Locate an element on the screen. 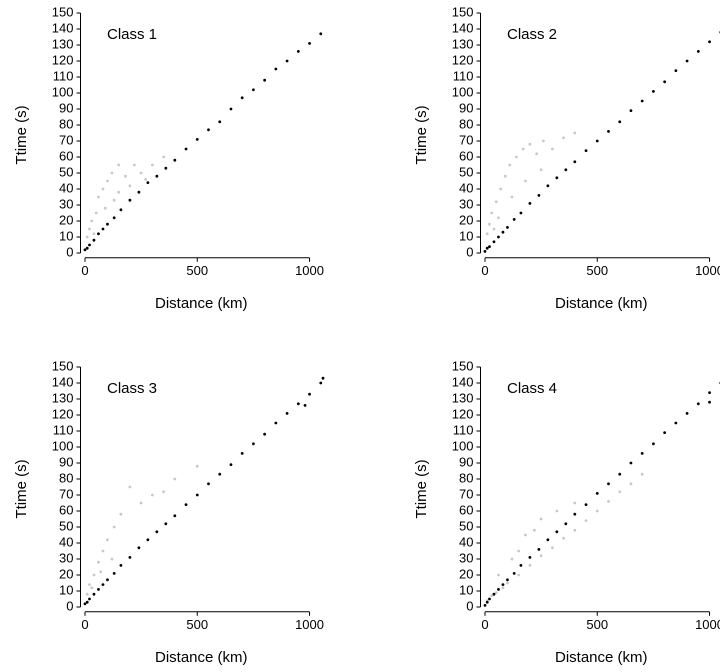 Image resolution: width=720 pixels, height=672 pixels. x-tick-label: 0 is located at coordinates (84, 270).